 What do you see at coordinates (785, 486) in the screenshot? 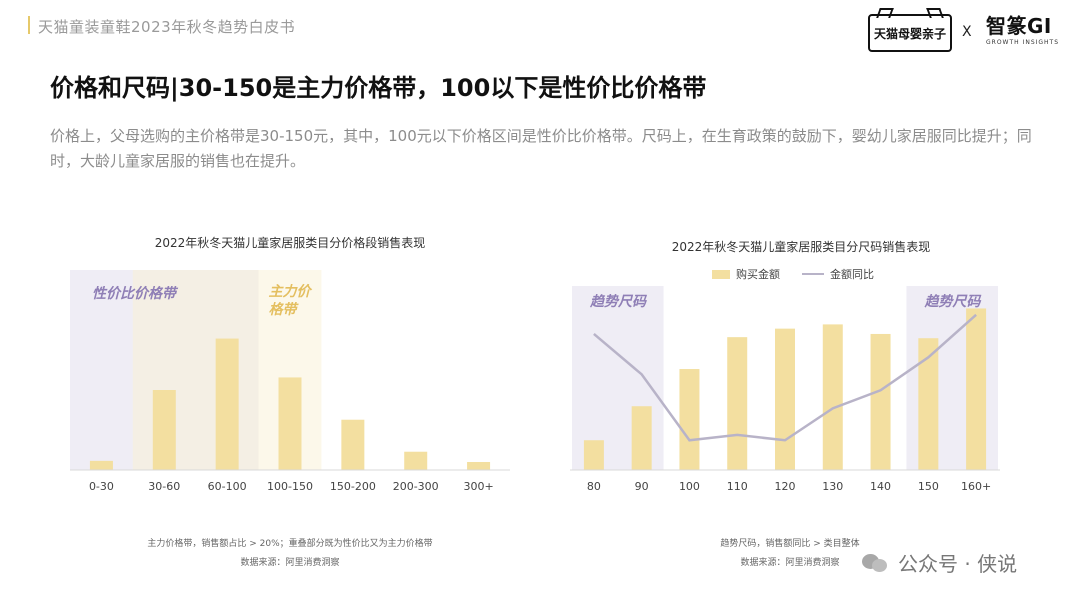
I see `x-tick-label: 120` at bounding box center [785, 486].